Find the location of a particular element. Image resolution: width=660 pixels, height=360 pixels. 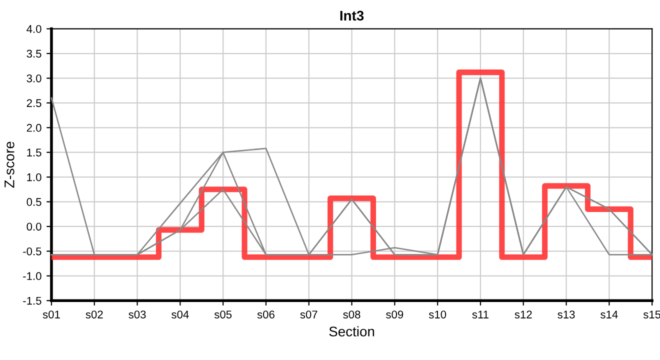

x-tick-label: s08 is located at coordinates (351, 314).